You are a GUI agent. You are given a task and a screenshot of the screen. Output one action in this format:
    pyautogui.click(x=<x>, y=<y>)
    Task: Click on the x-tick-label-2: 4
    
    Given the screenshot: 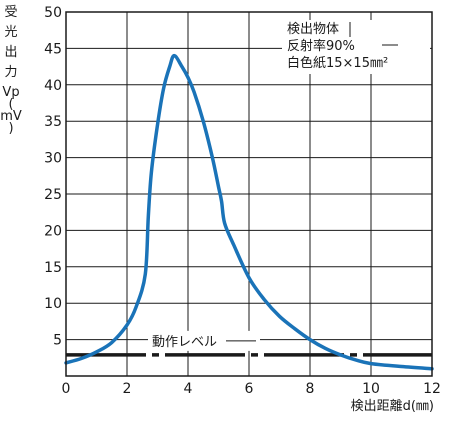 What is the action you would take?
    pyautogui.click(x=188, y=389)
    